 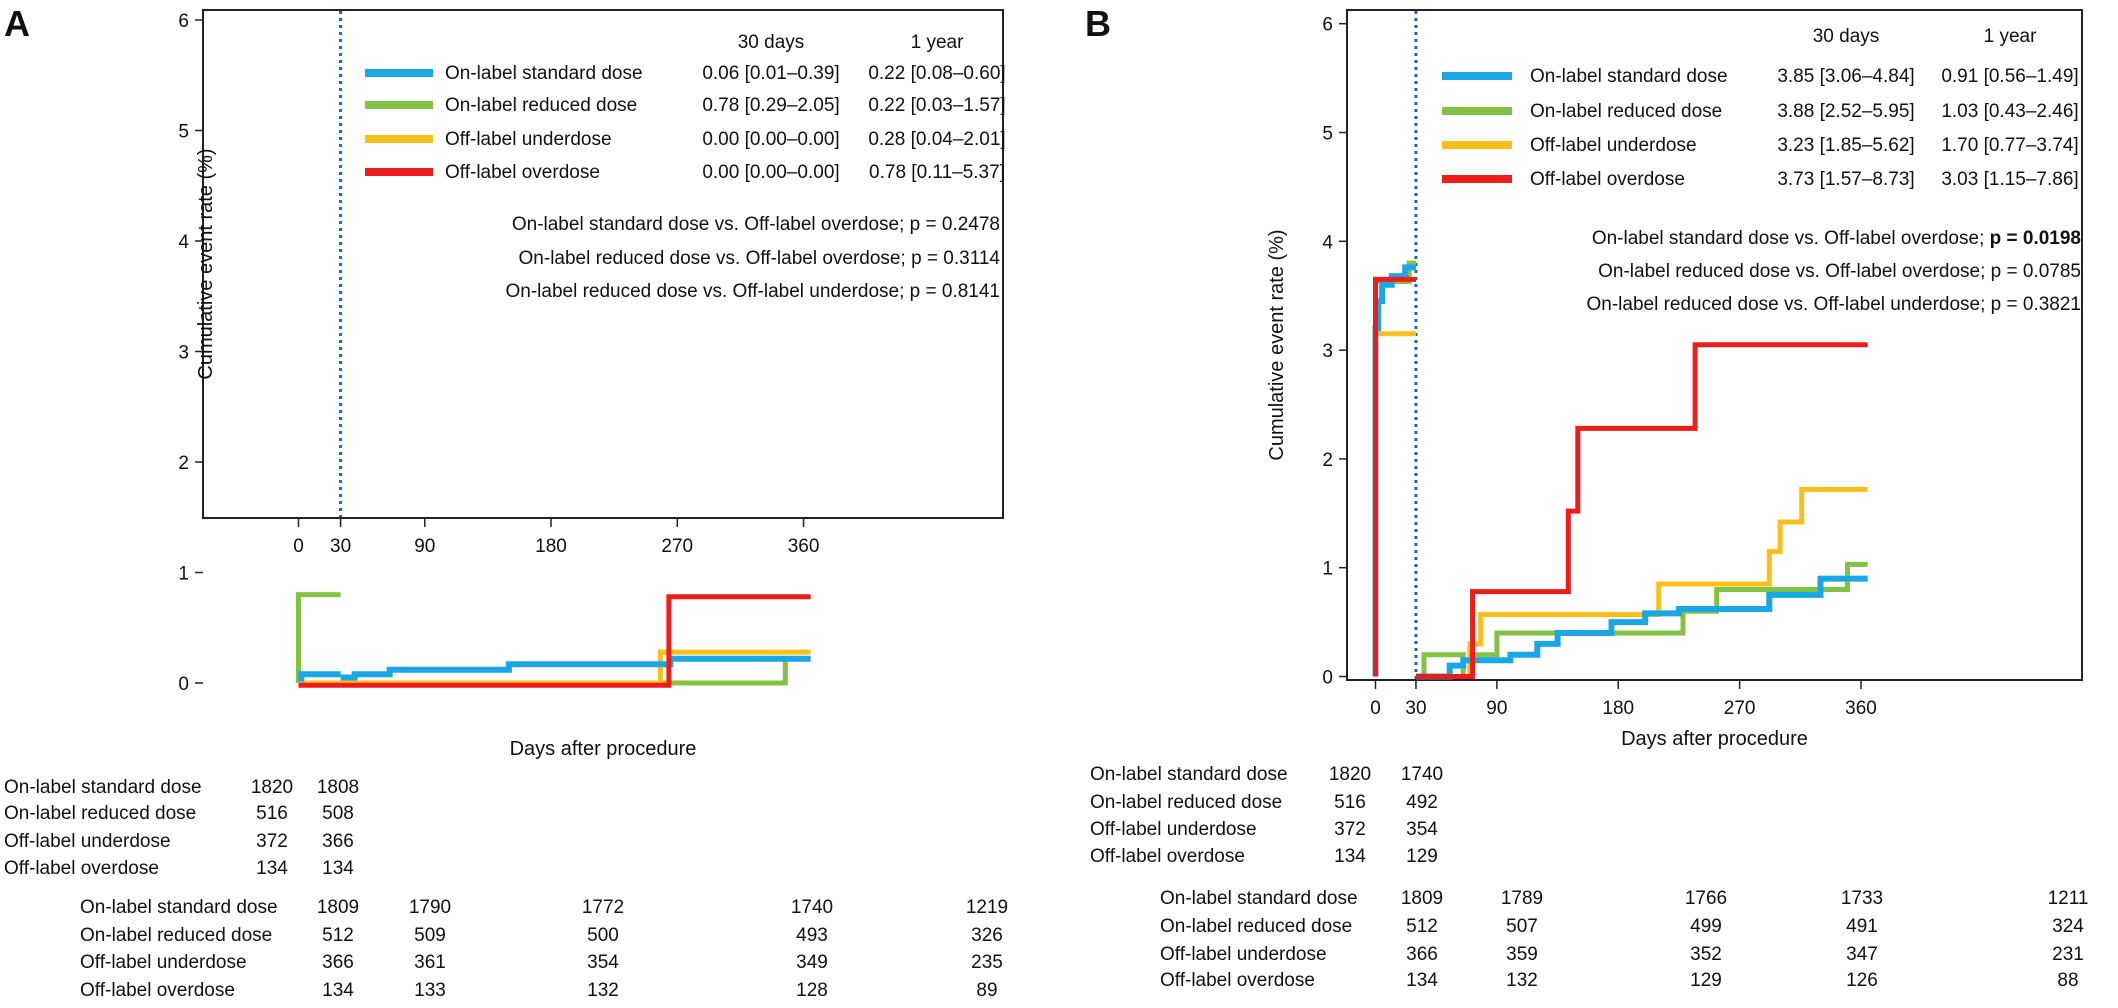 I want to click on risk-count: 1789, so click(x=1522, y=898).